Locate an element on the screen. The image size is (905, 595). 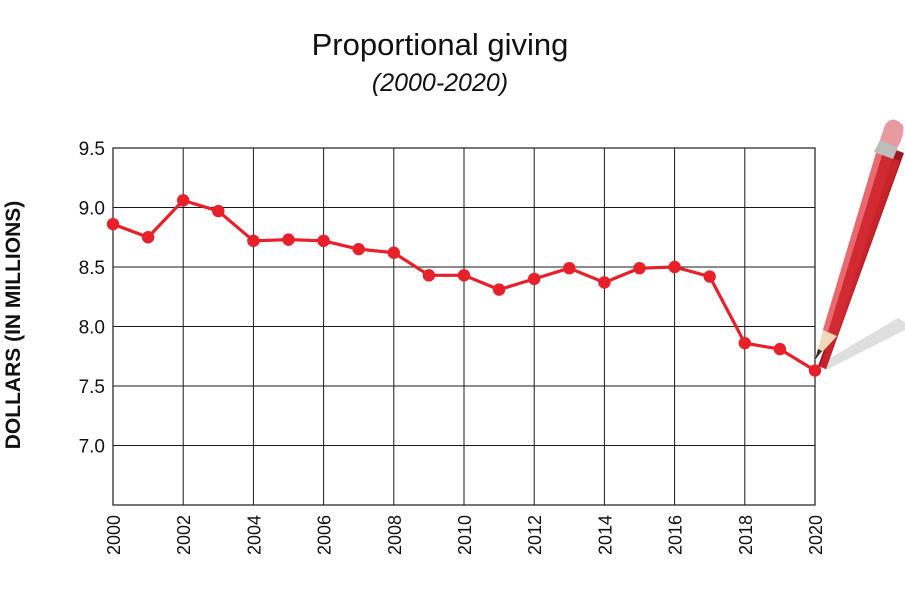
y-tick-label: 9.0 is located at coordinates (92, 209).